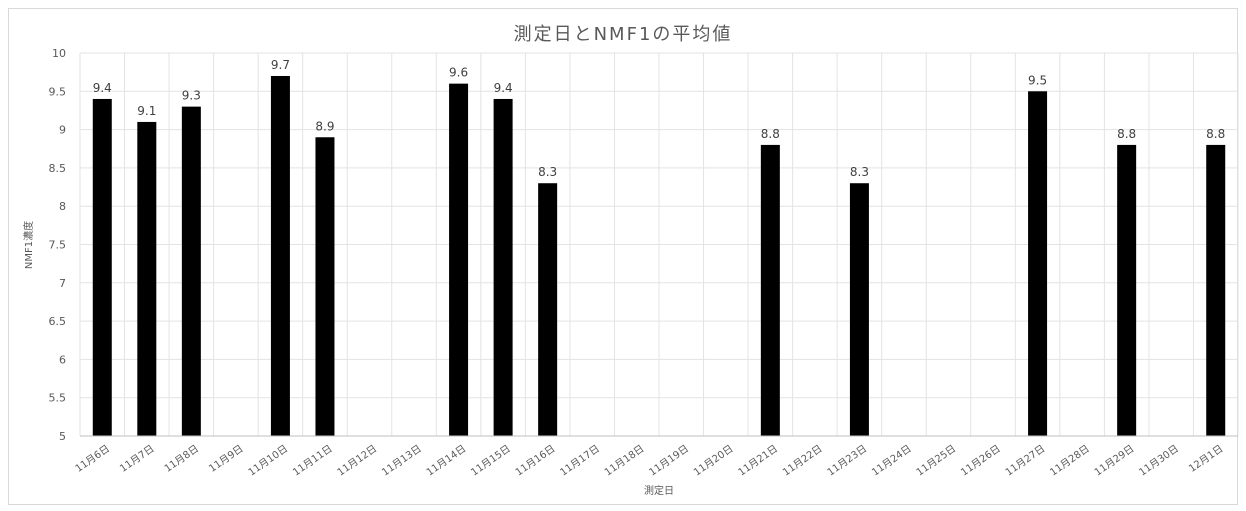  Describe the element at coordinates (1206, 459) in the screenshot. I see `x-tick-label: 12月1日` at that location.